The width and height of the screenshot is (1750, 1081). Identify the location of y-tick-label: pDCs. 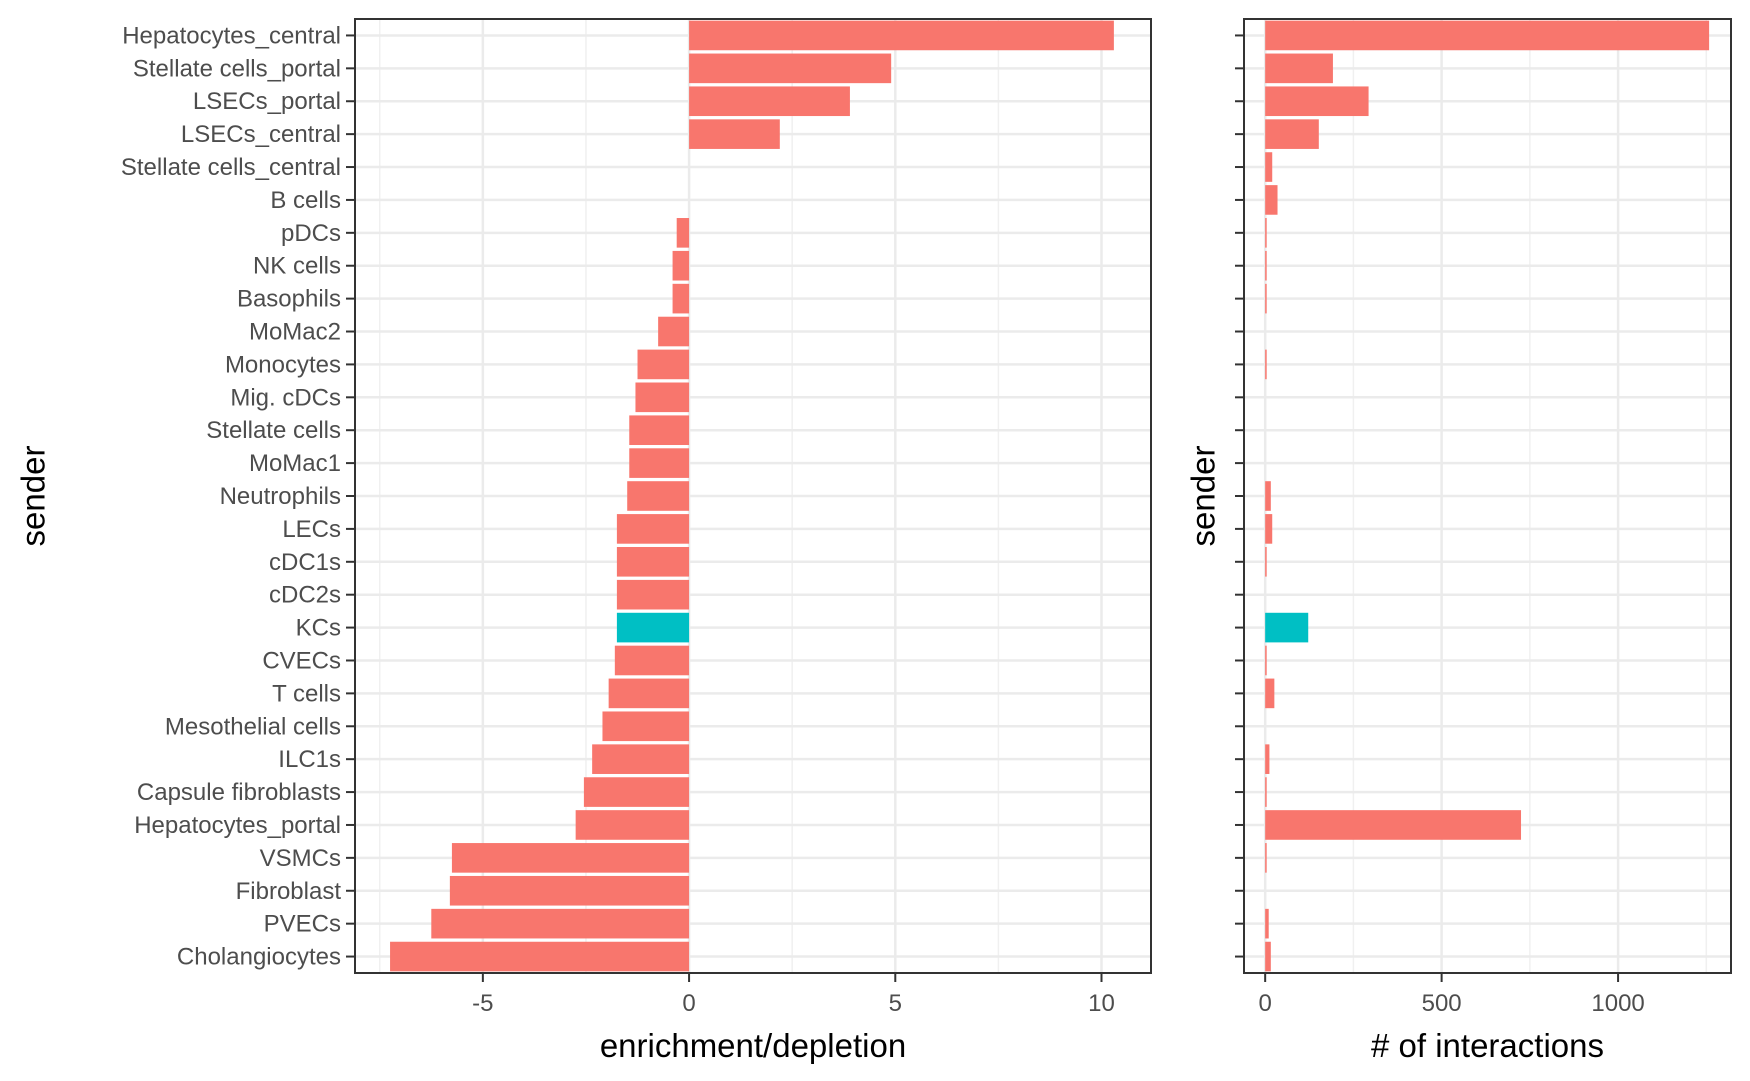
(311, 233).